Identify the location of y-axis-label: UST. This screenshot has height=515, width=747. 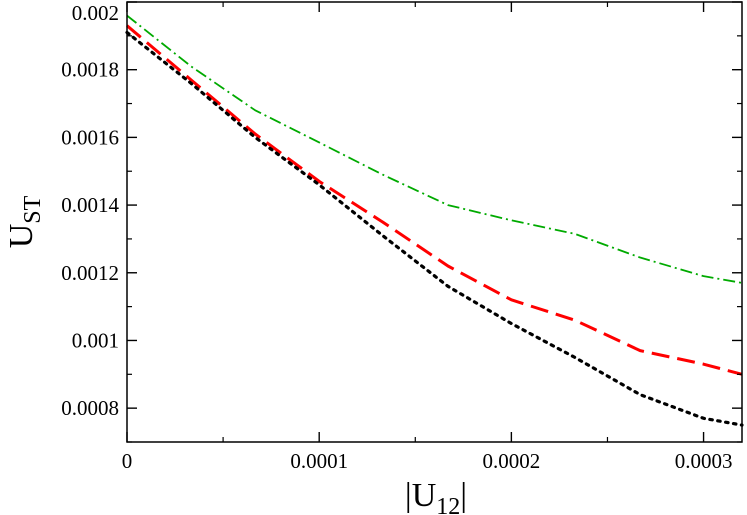
(24, 221).